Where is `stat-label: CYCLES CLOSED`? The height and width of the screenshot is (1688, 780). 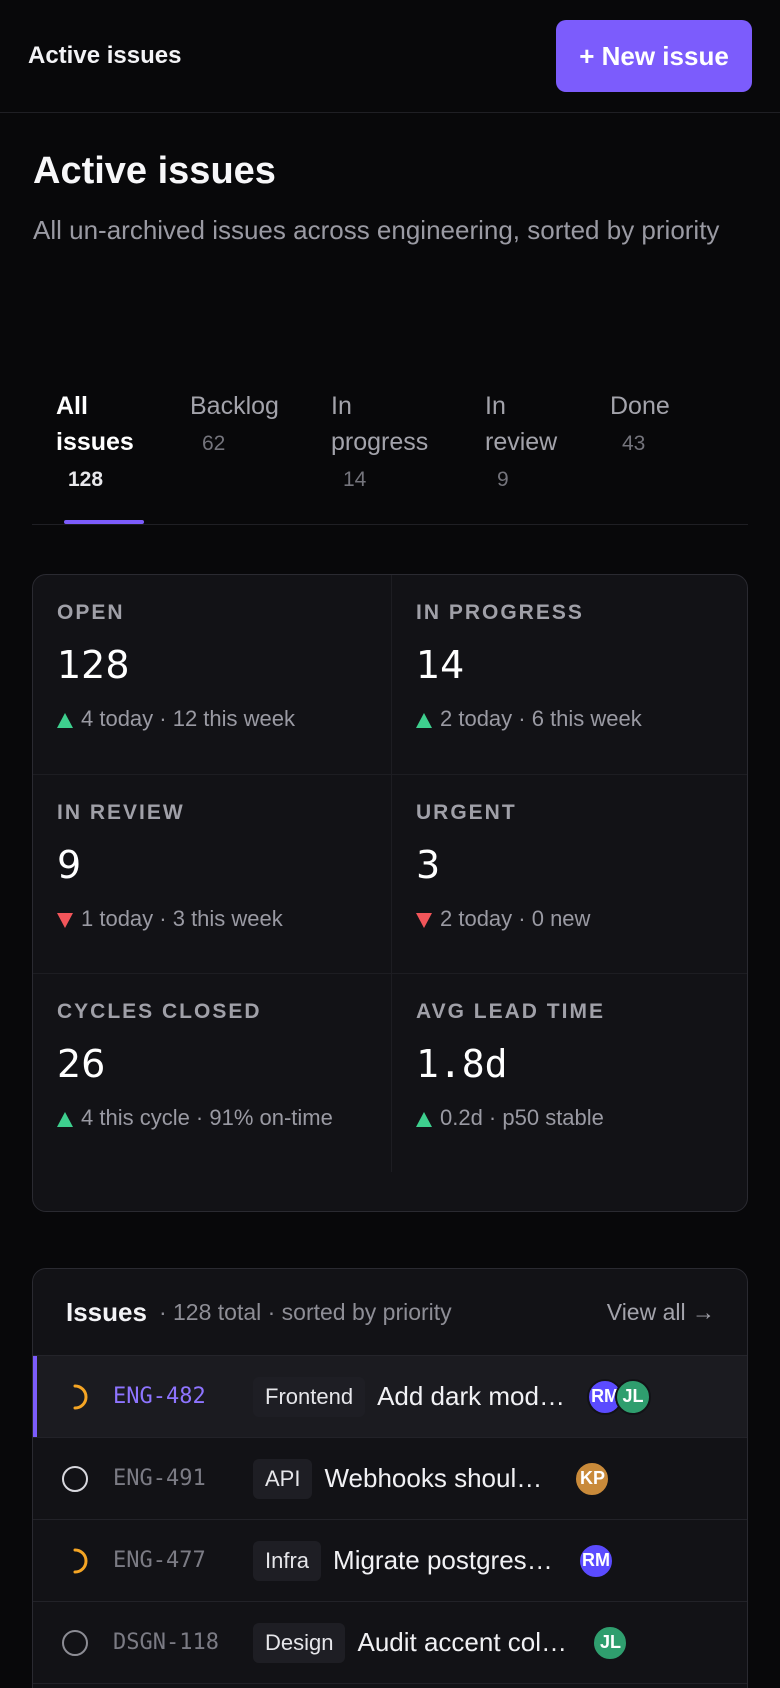 stat-label: CYCLES CLOSED is located at coordinates (159, 1011).